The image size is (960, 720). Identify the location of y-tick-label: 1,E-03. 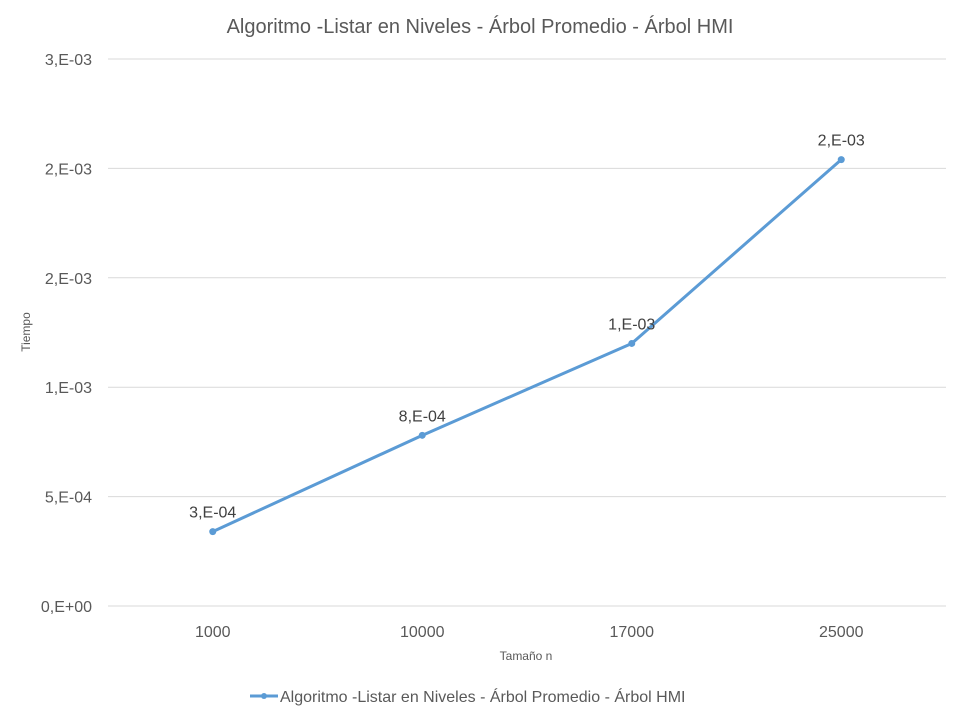
(68, 388).